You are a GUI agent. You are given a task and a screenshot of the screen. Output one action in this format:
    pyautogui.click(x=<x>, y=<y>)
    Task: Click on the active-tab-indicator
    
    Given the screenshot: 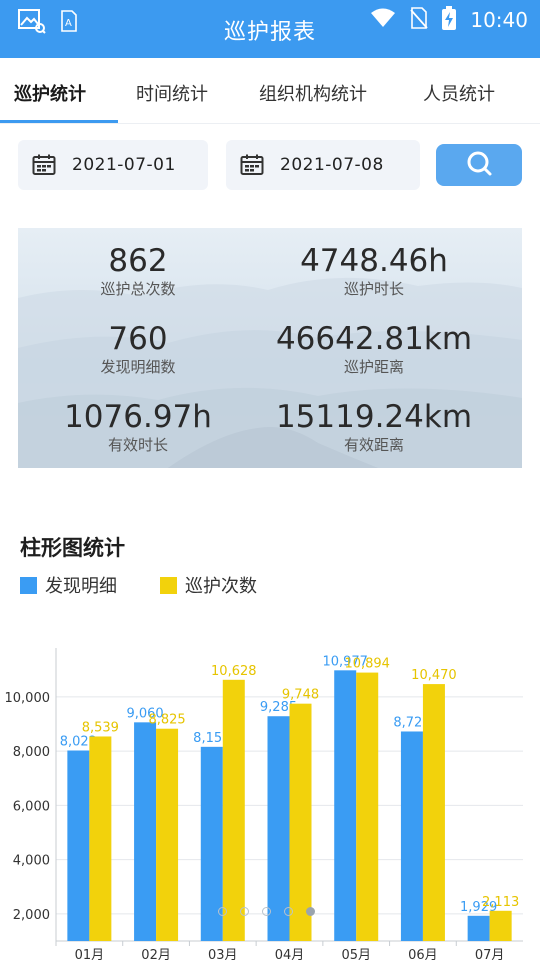 What is the action you would take?
    pyautogui.click(x=59, y=121)
    